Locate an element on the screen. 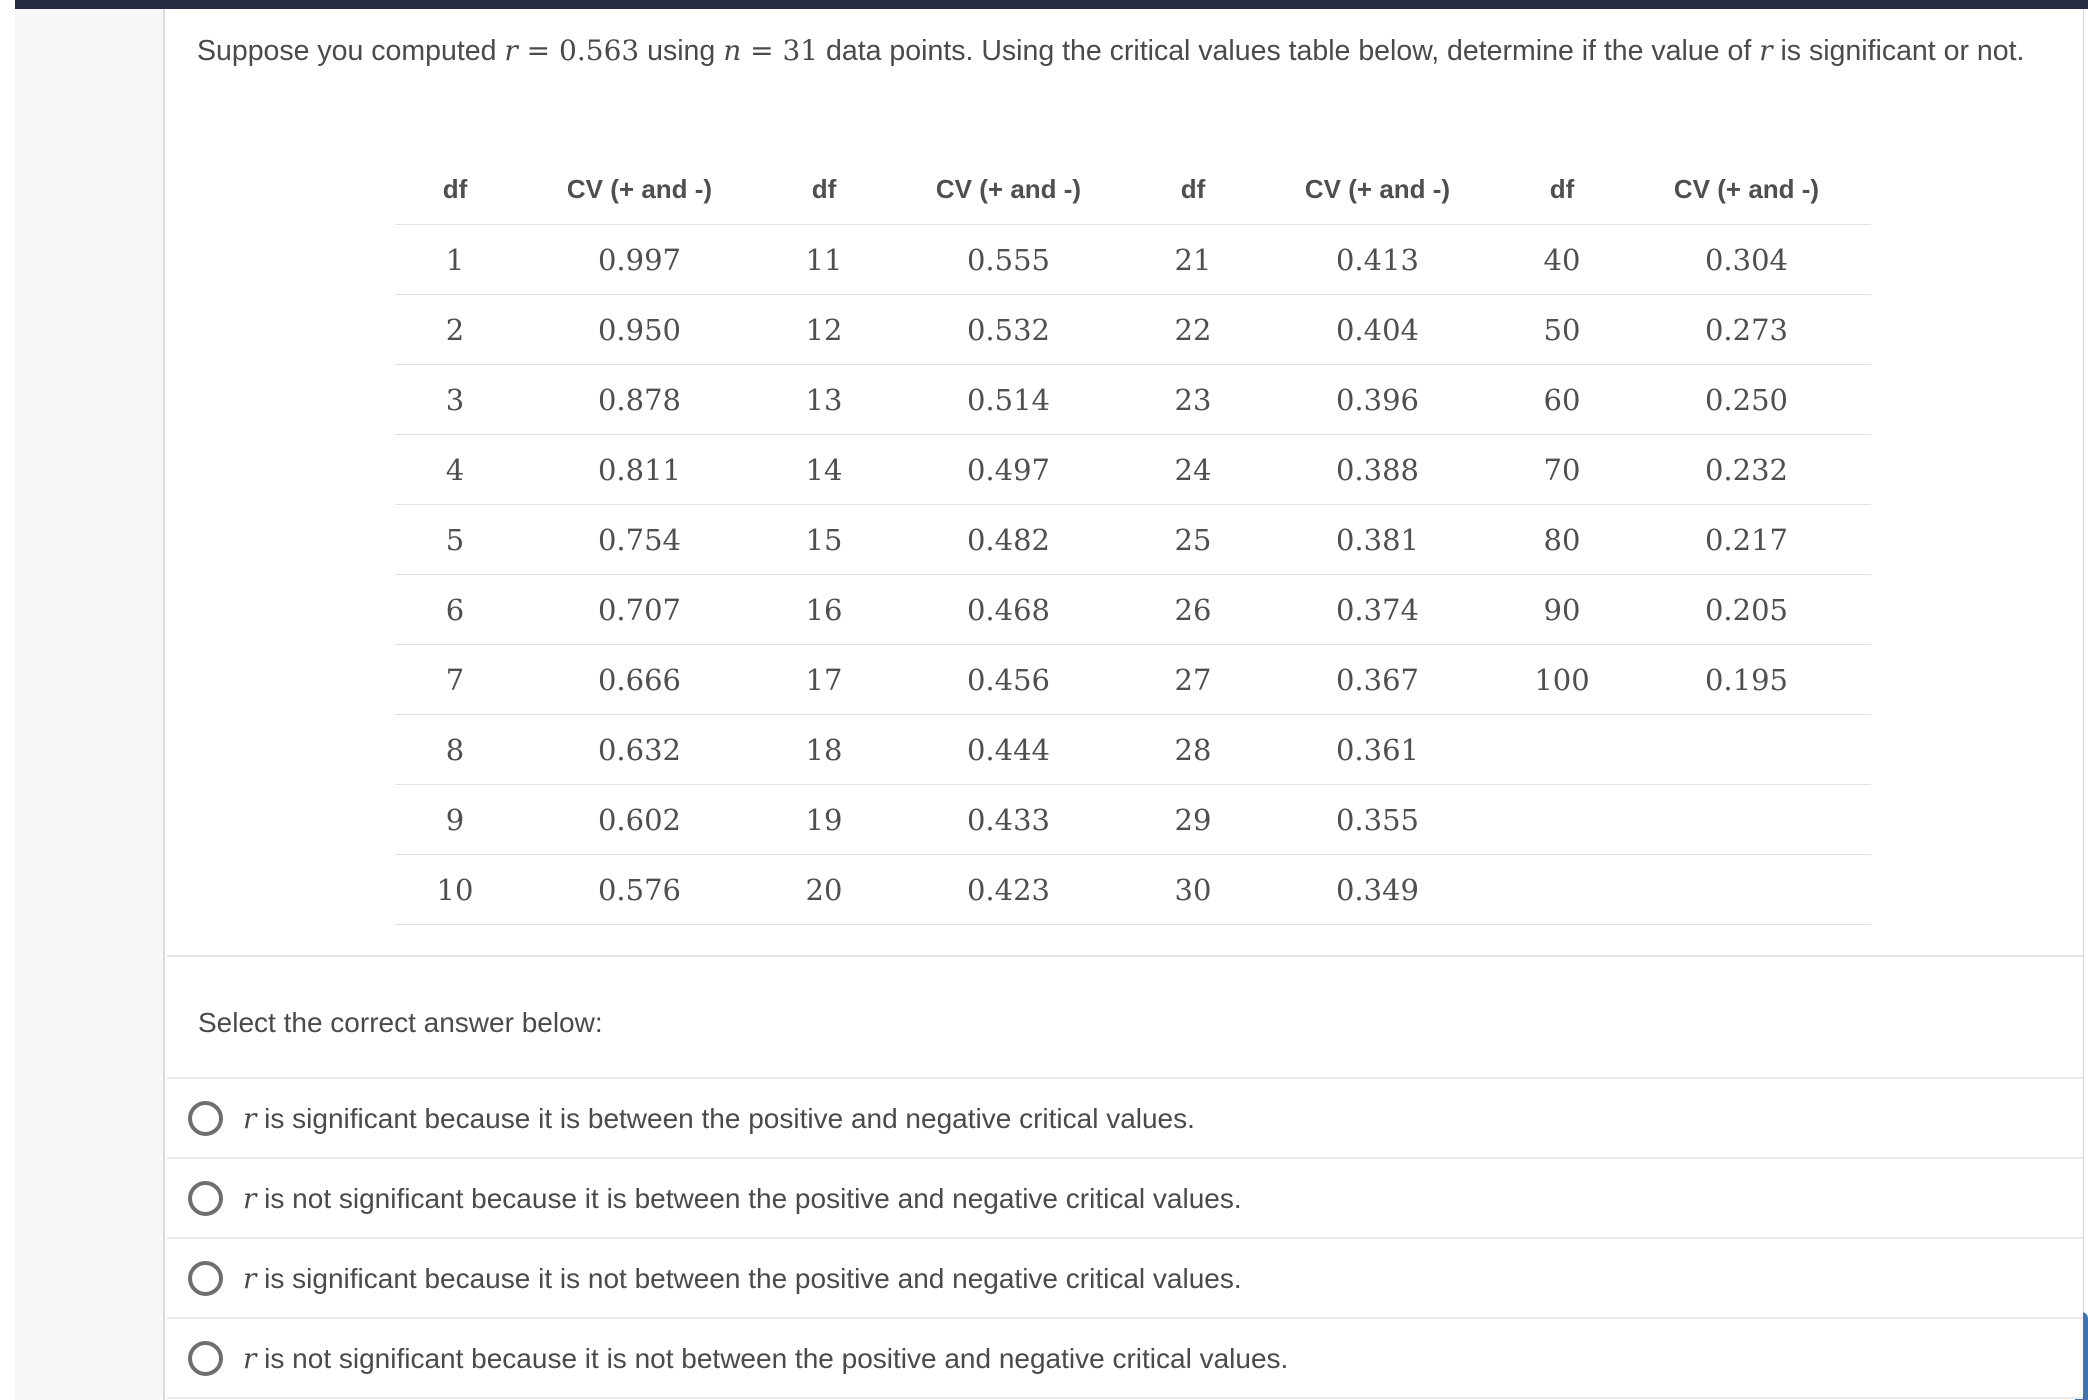 The height and width of the screenshot is (1400, 2088). table-cell: 0.413 is located at coordinates (1377, 259).